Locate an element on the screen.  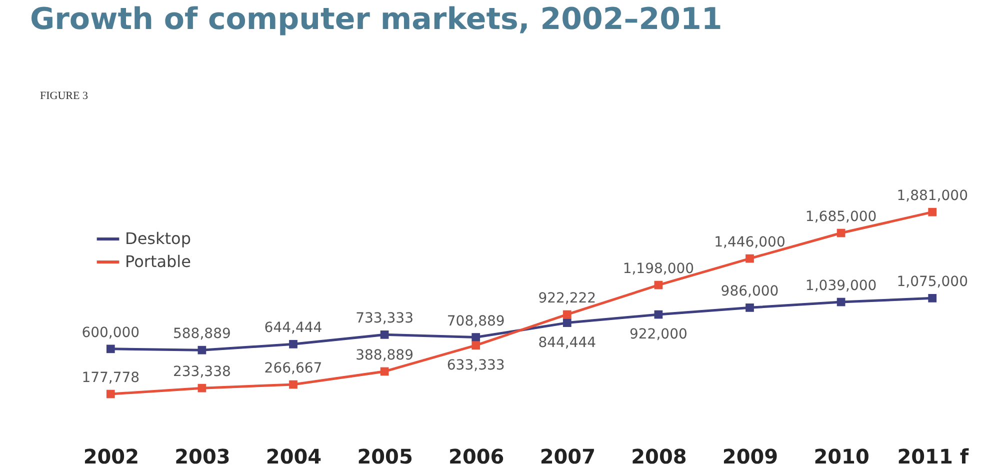
data-label: 708,889 is located at coordinates (475, 321).